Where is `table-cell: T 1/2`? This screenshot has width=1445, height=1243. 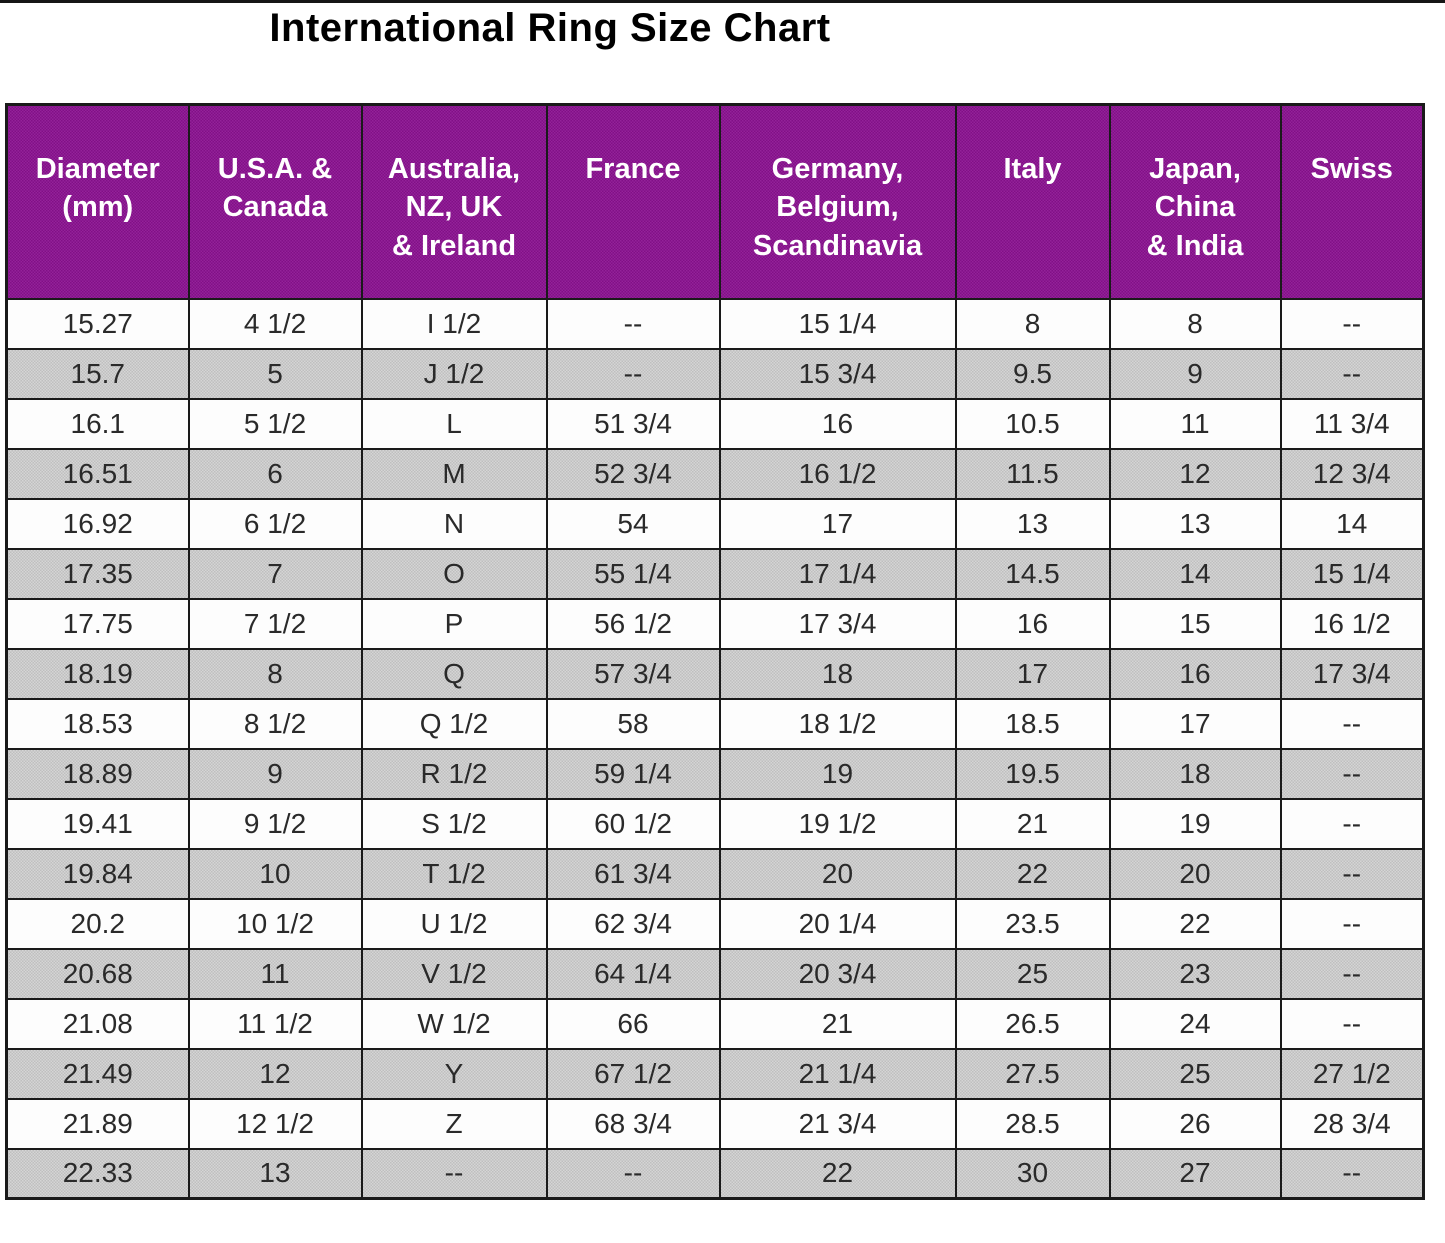
table-cell: T 1/2 is located at coordinates (454, 873).